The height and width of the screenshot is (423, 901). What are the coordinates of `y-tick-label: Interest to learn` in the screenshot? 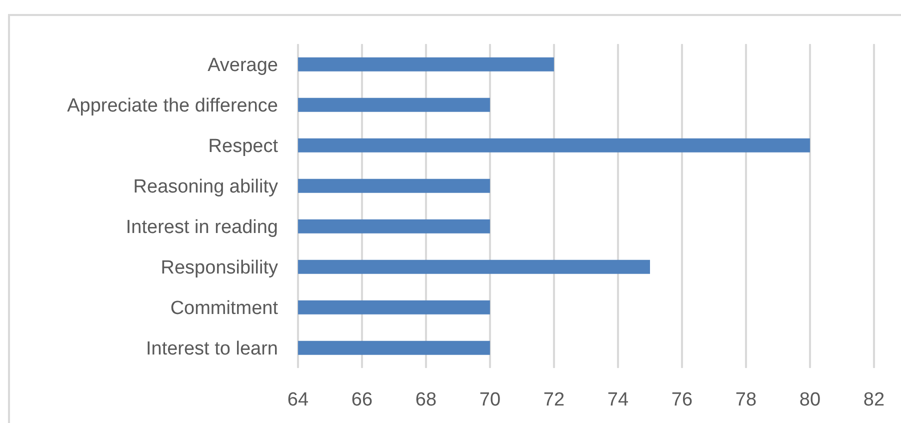 It's located at (212, 349).